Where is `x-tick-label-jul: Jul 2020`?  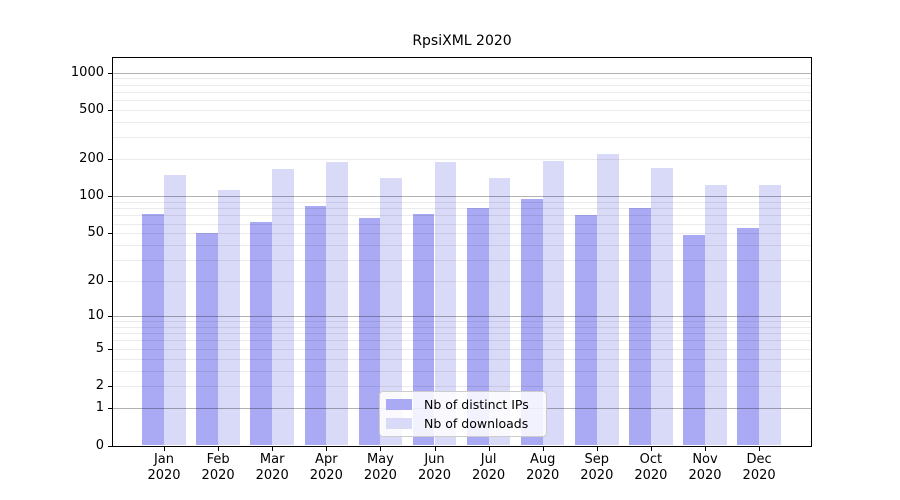 x-tick-label-jul: Jul 2020 is located at coordinates (489, 468).